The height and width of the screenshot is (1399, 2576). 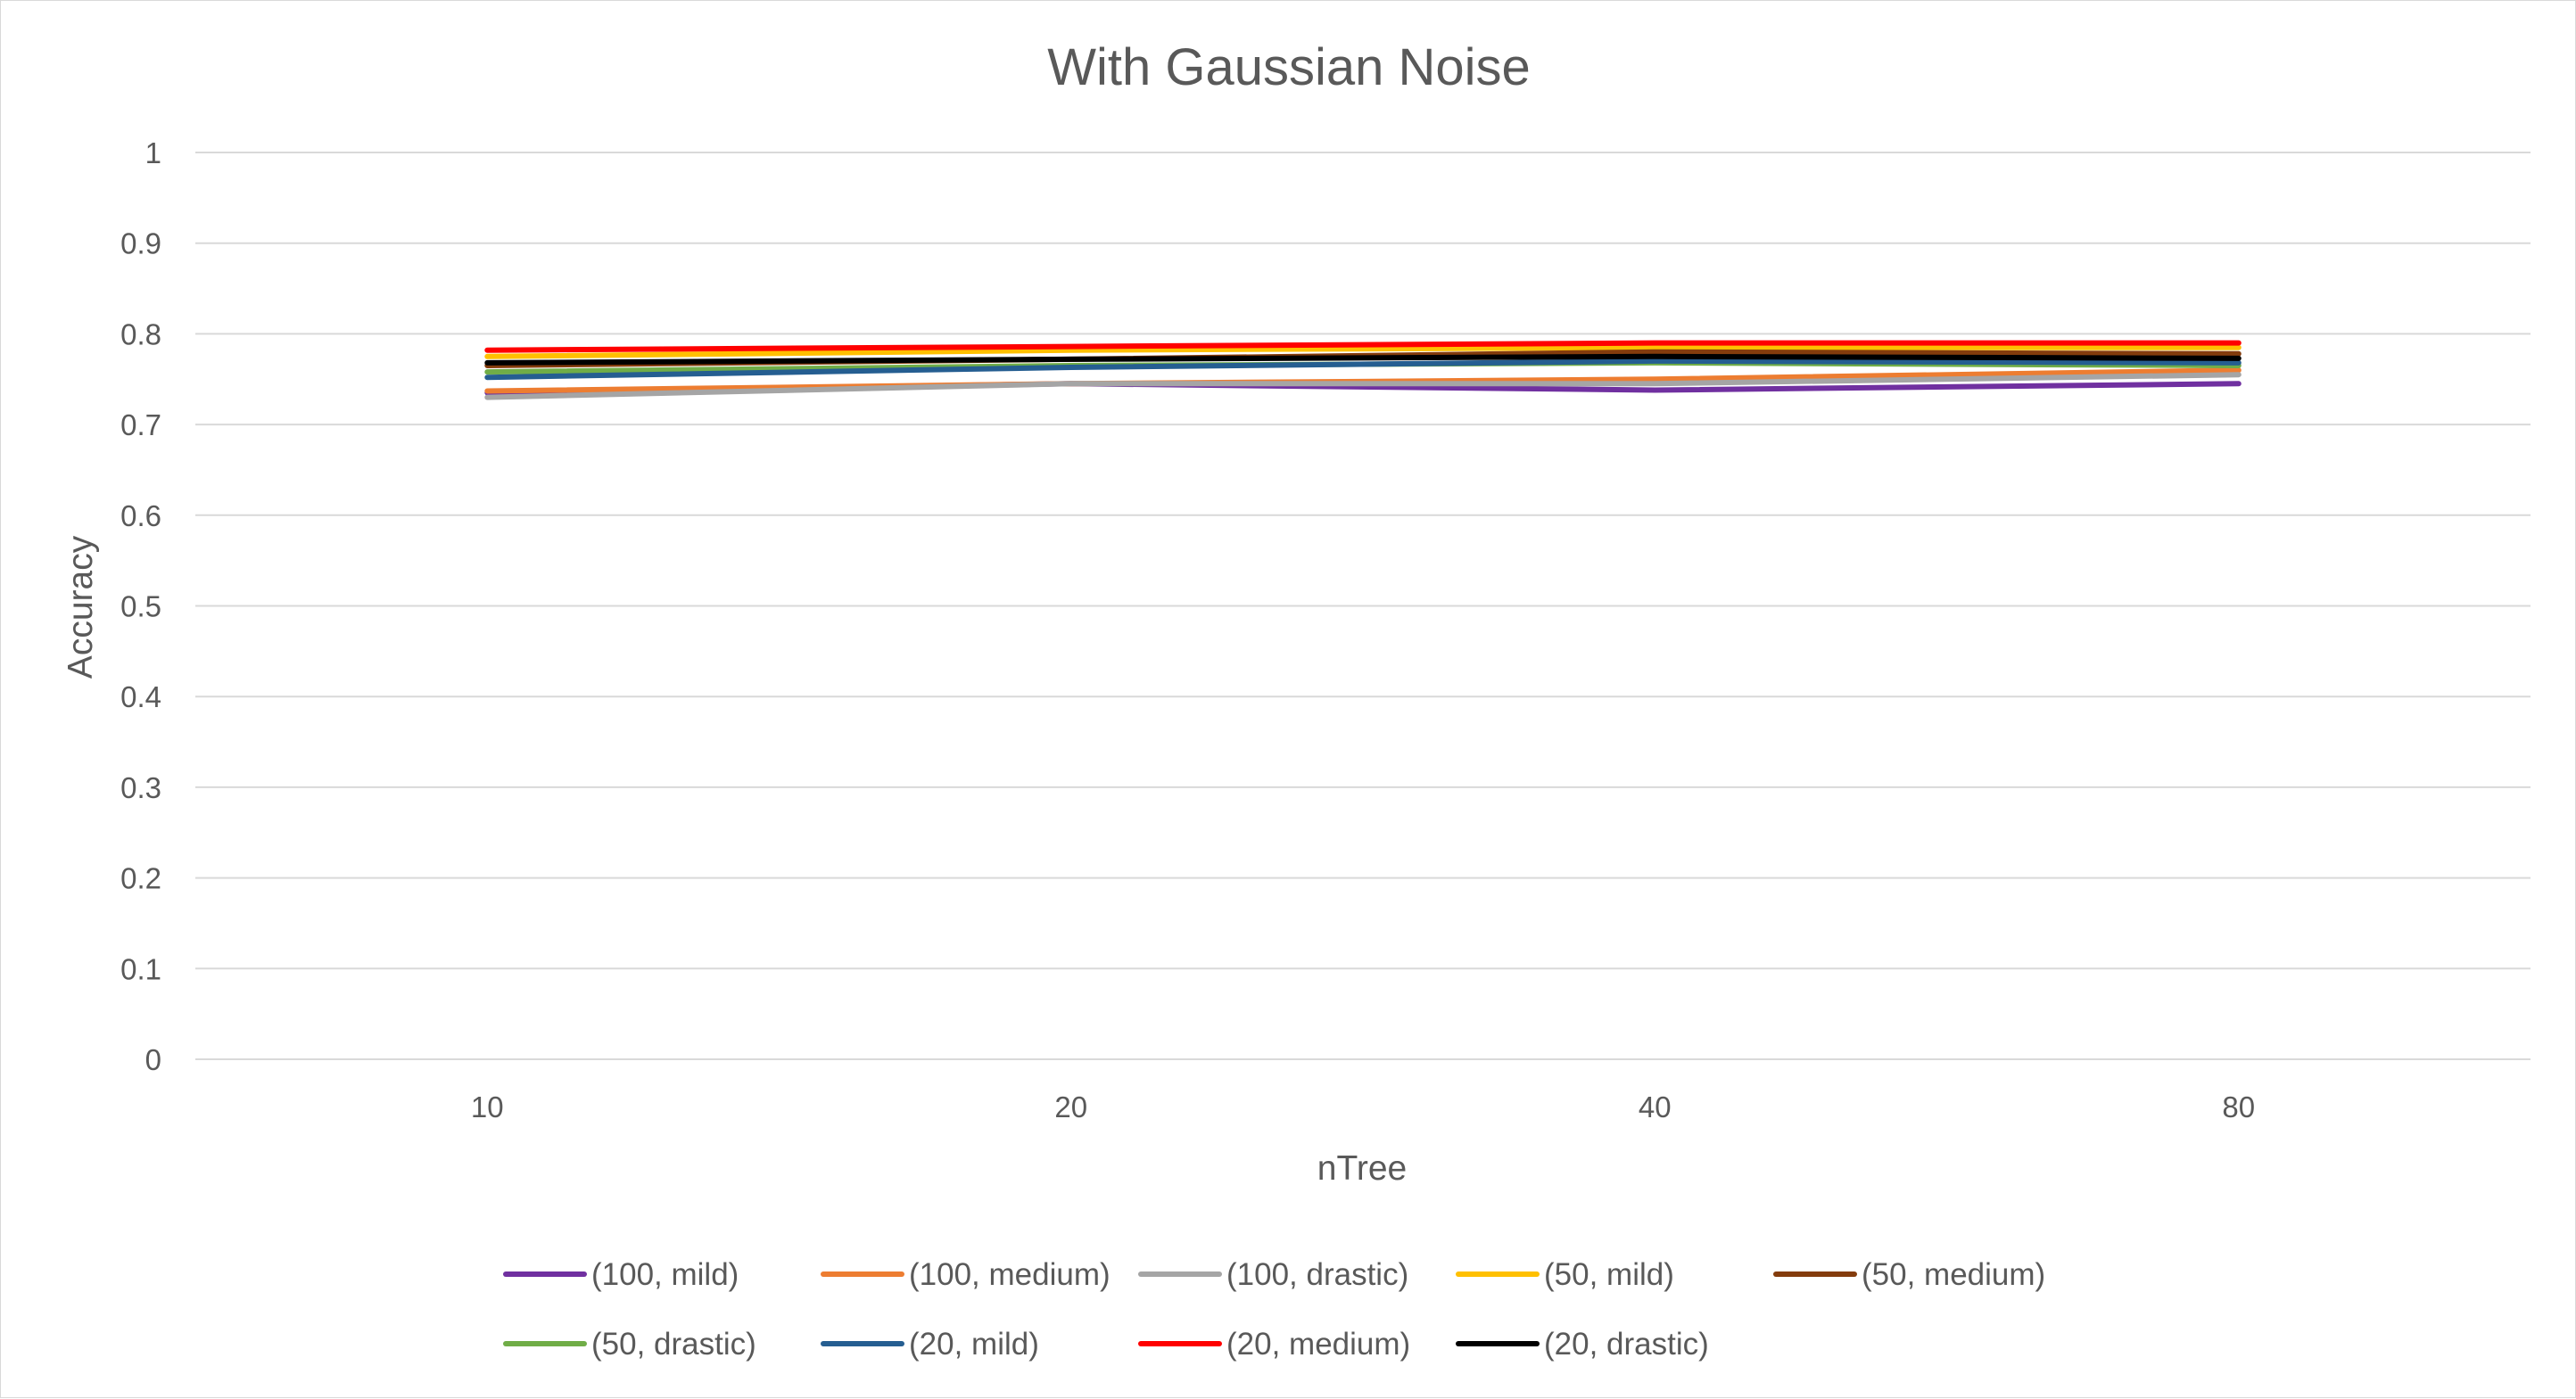 What do you see at coordinates (140, 515) in the screenshot?
I see `y-tick-label: 0.6` at bounding box center [140, 515].